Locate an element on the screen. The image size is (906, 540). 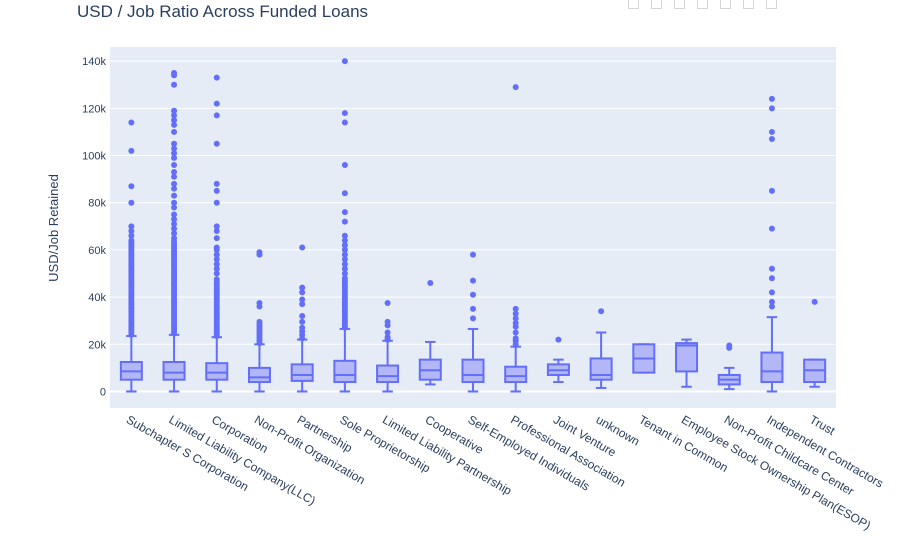
pan-icon is located at coordinates (679, 4).